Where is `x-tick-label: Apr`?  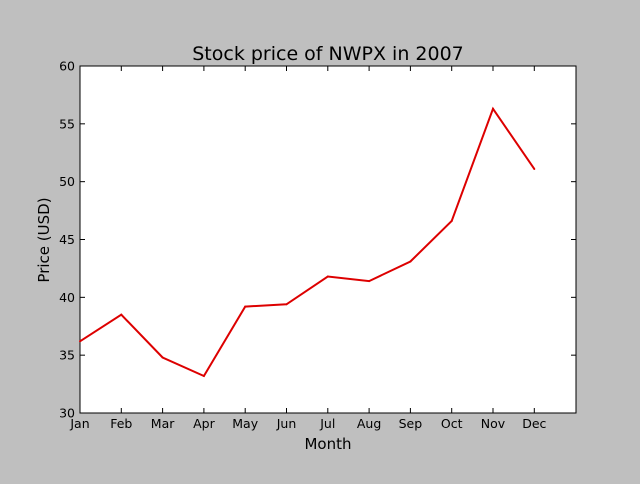 x-tick-label: Apr is located at coordinates (204, 423).